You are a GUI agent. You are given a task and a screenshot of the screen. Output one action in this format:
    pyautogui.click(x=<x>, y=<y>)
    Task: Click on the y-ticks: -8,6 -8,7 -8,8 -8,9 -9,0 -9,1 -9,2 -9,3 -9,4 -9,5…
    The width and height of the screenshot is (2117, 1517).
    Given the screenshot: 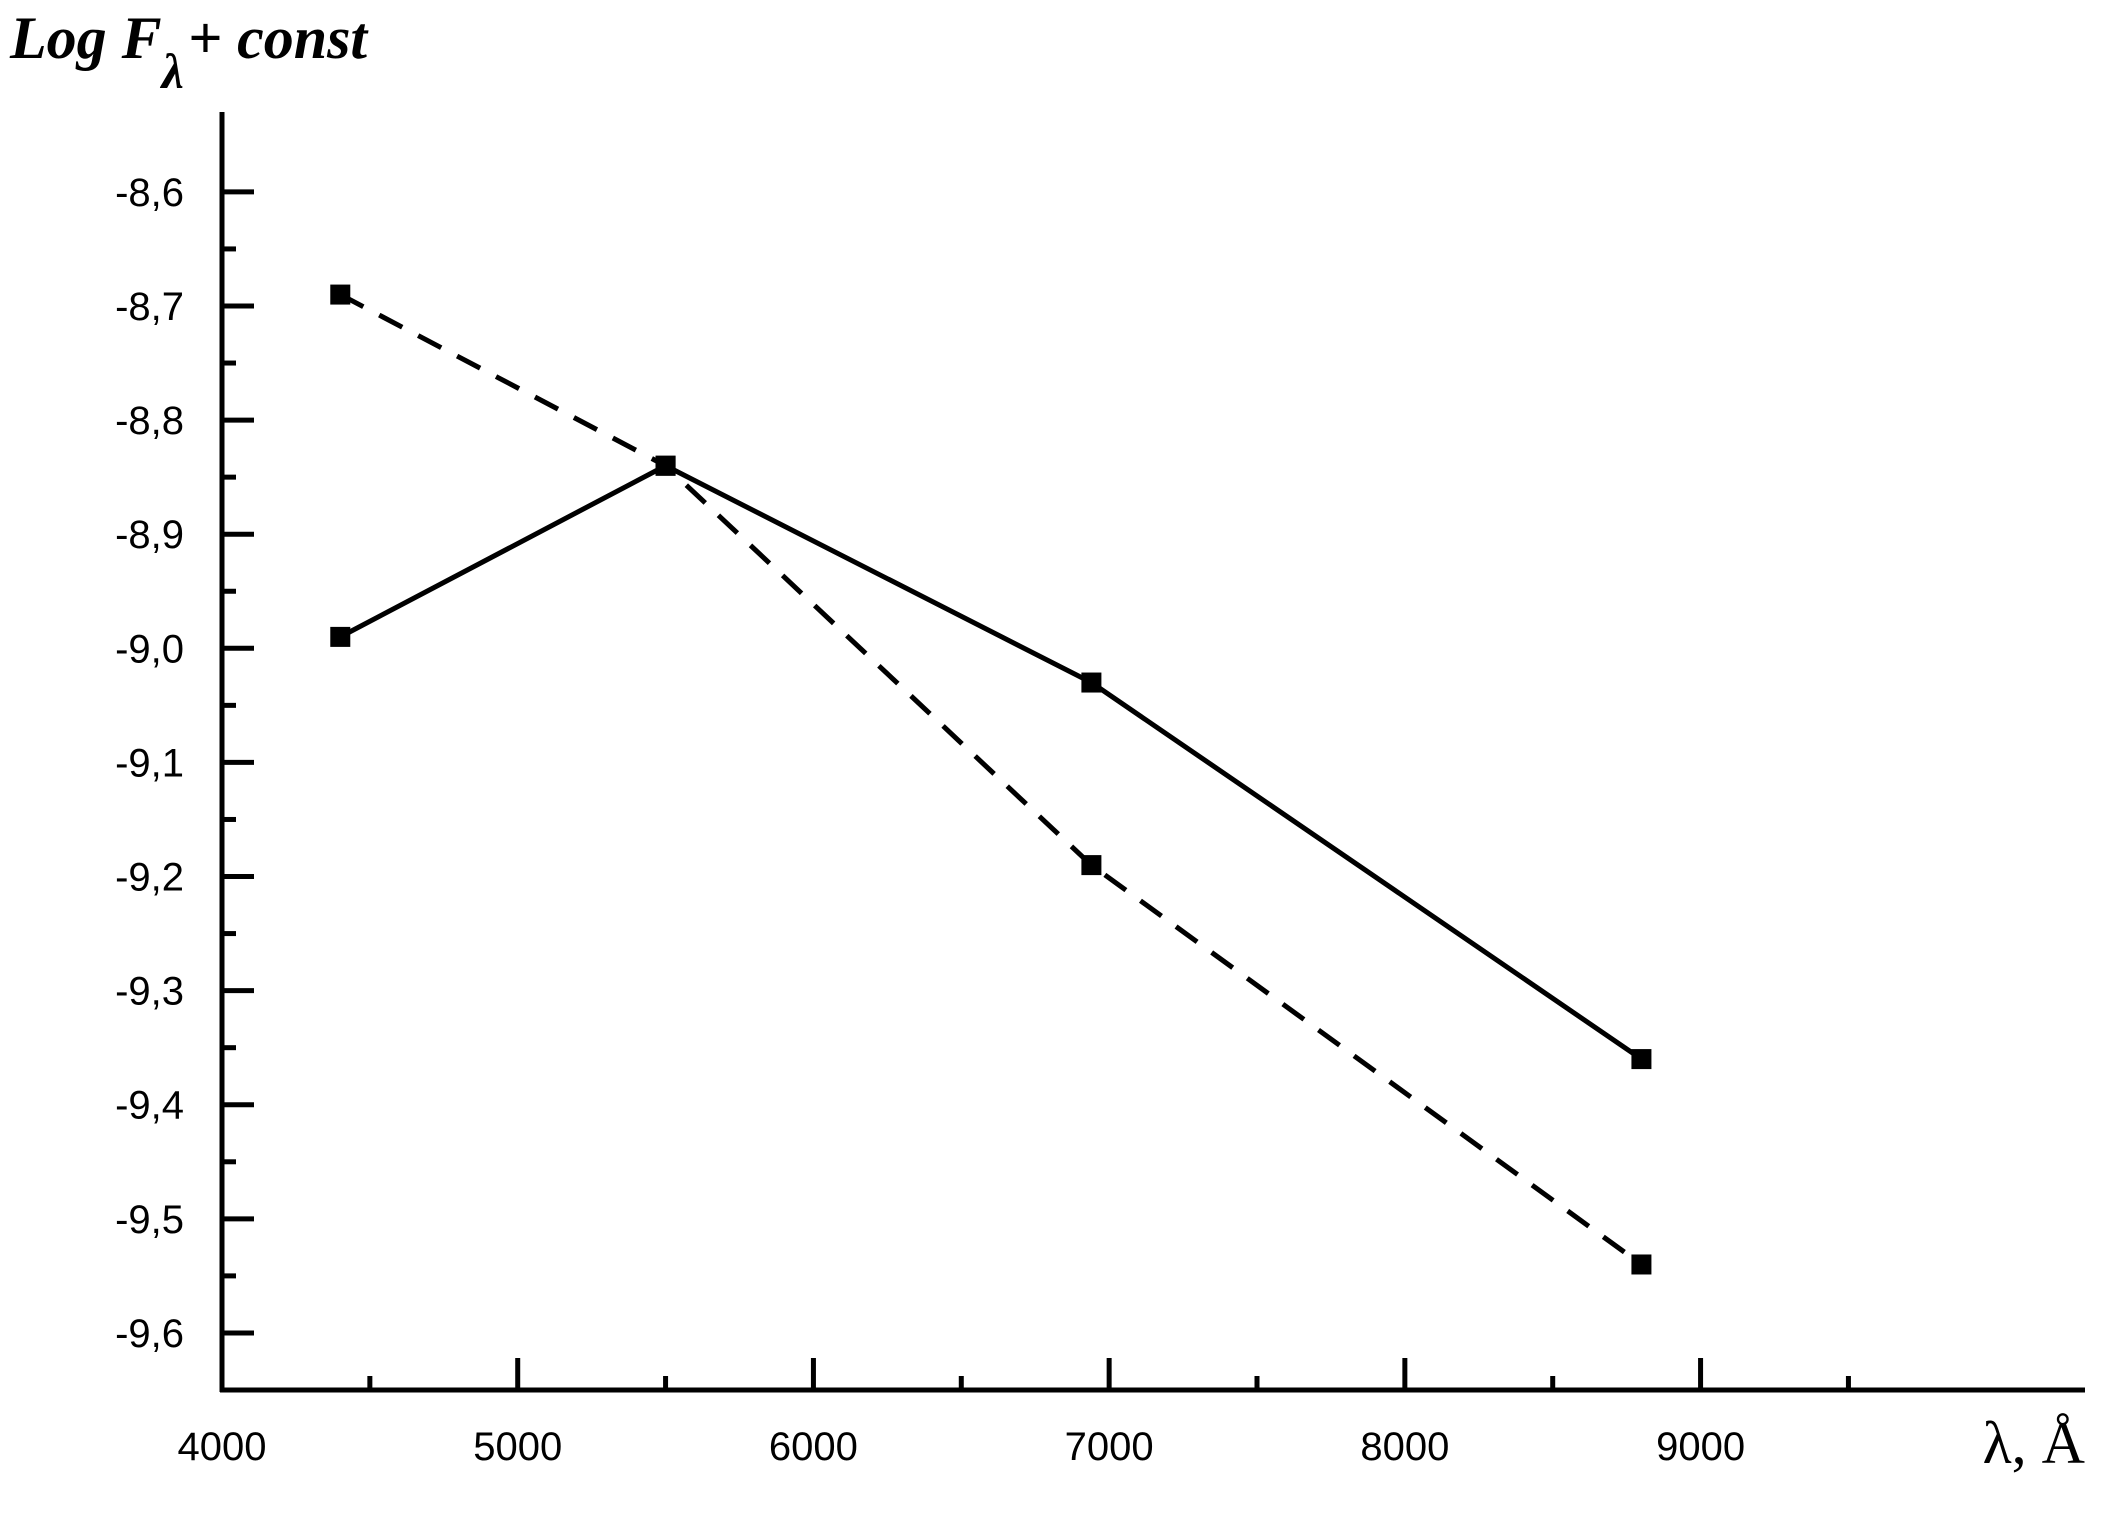 What is the action you would take?
    pyautogui.click(x=184, y=763)
    